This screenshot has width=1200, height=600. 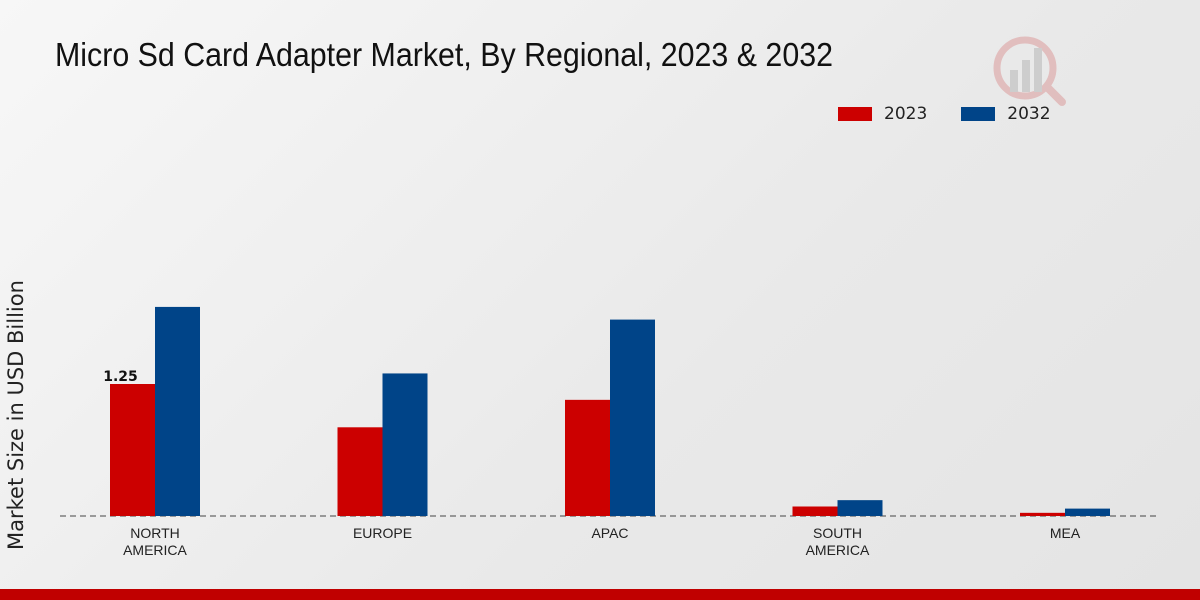 I want to click on x-tick-label-4: MEA, so click(x=1065, y=533).